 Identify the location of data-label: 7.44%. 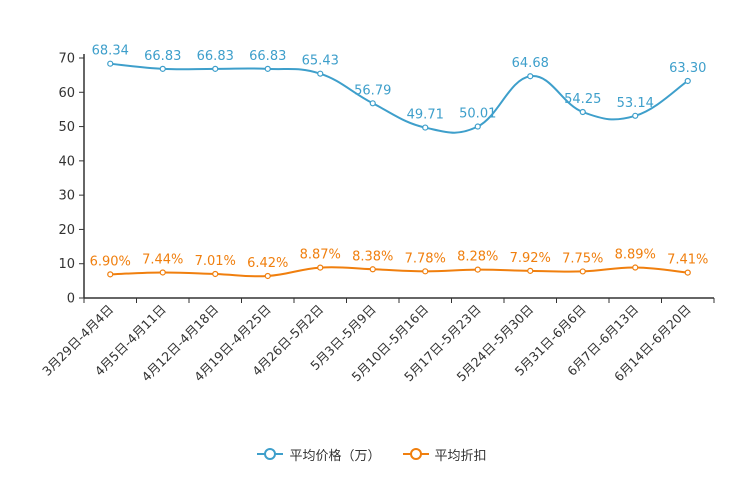
(162, 259).